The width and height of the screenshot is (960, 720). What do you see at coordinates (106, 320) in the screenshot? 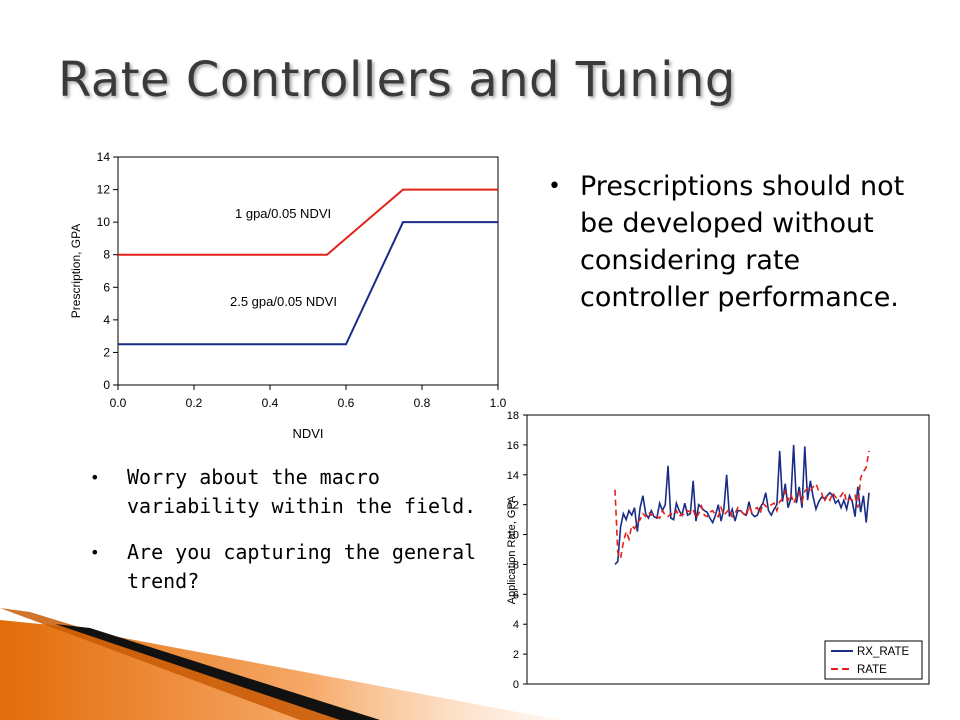
I see `chart1-y-tick-label: 4` at bounding box center [106, 320].